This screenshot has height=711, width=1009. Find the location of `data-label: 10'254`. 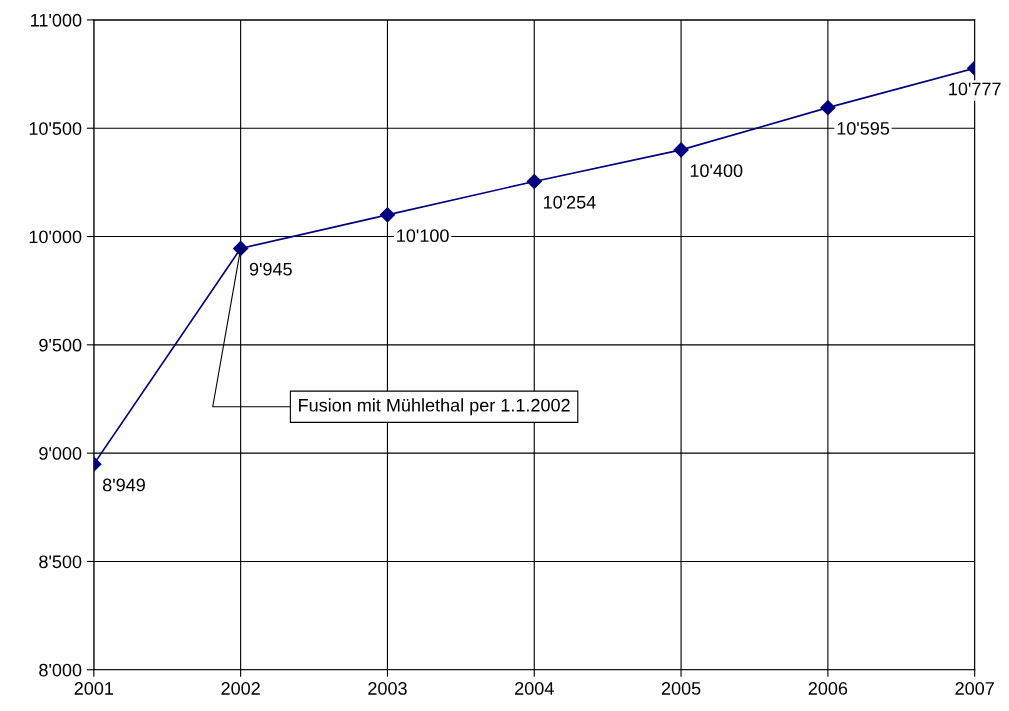

data-label: 10'254 is located at coordinates (569, 202).